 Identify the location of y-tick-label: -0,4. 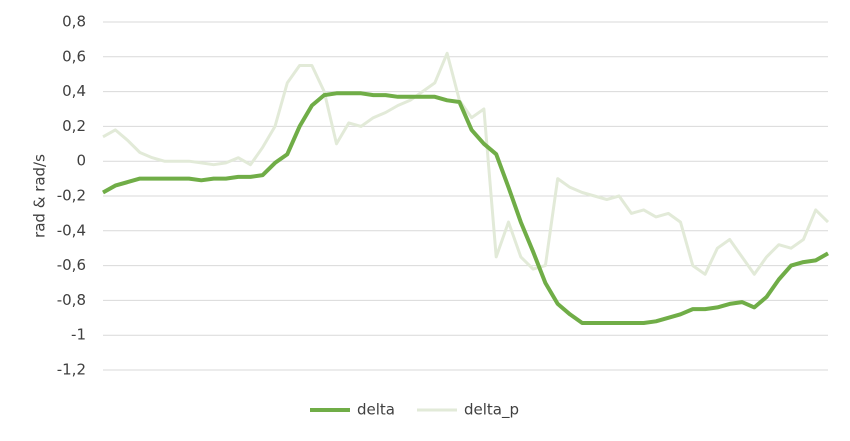
(71, 230).